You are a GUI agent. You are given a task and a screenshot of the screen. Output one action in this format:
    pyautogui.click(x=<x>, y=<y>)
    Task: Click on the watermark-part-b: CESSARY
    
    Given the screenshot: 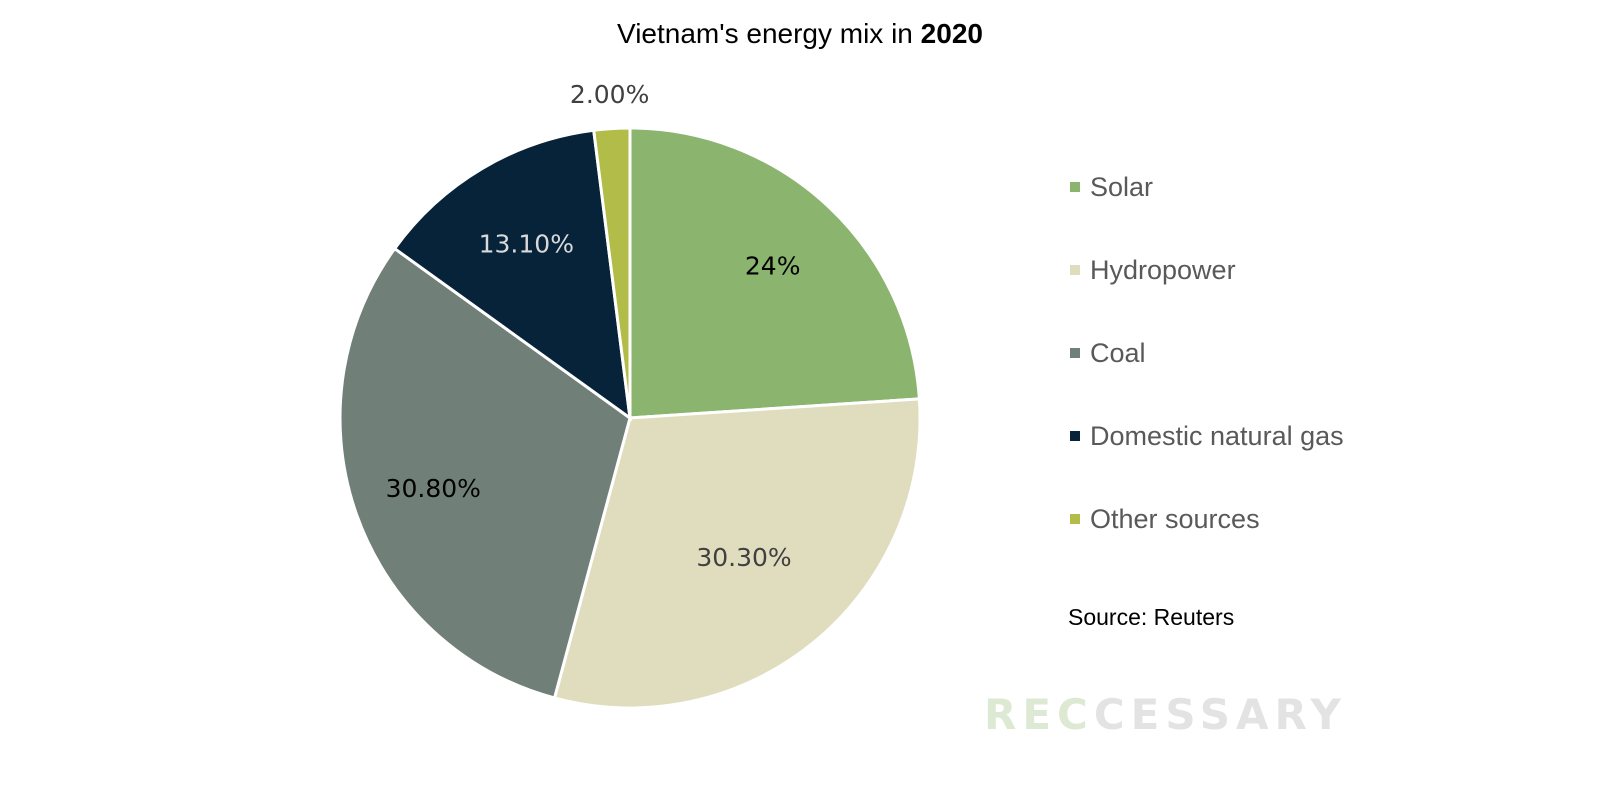 What is the action you would take?
    pyautogui.click(x=1220, y=714)
    